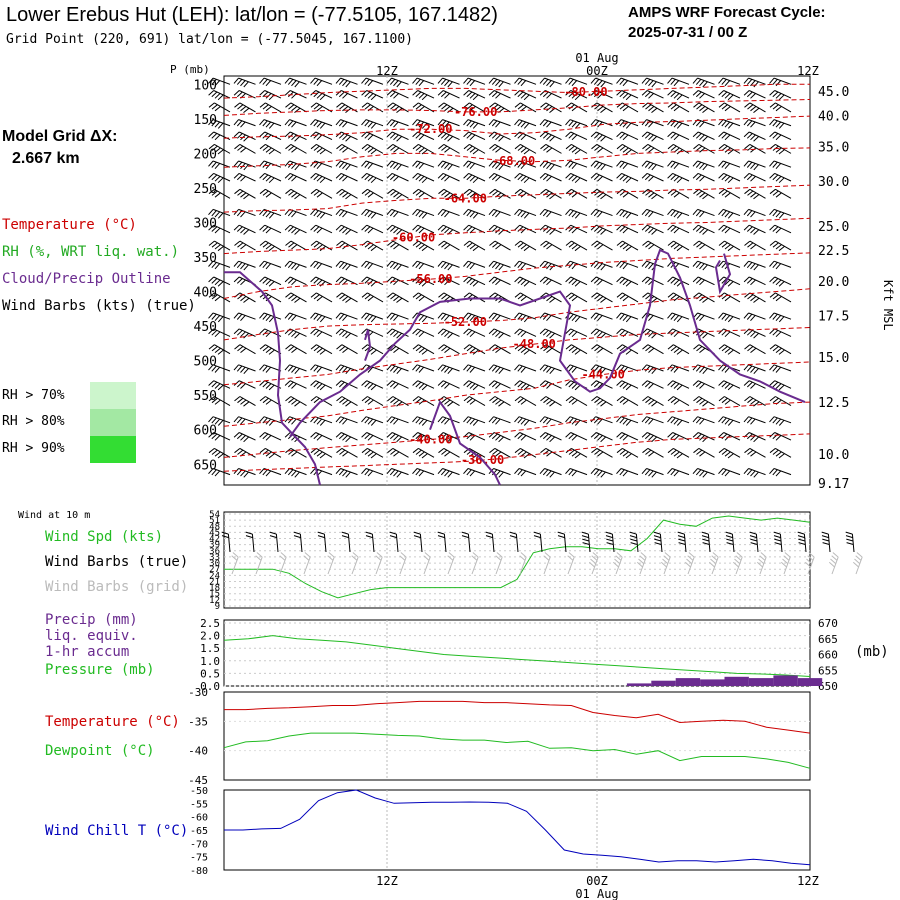  Describe the element at coordinates (199, 804) in the screenshot. I see `windchill-tick: -55` at that location.